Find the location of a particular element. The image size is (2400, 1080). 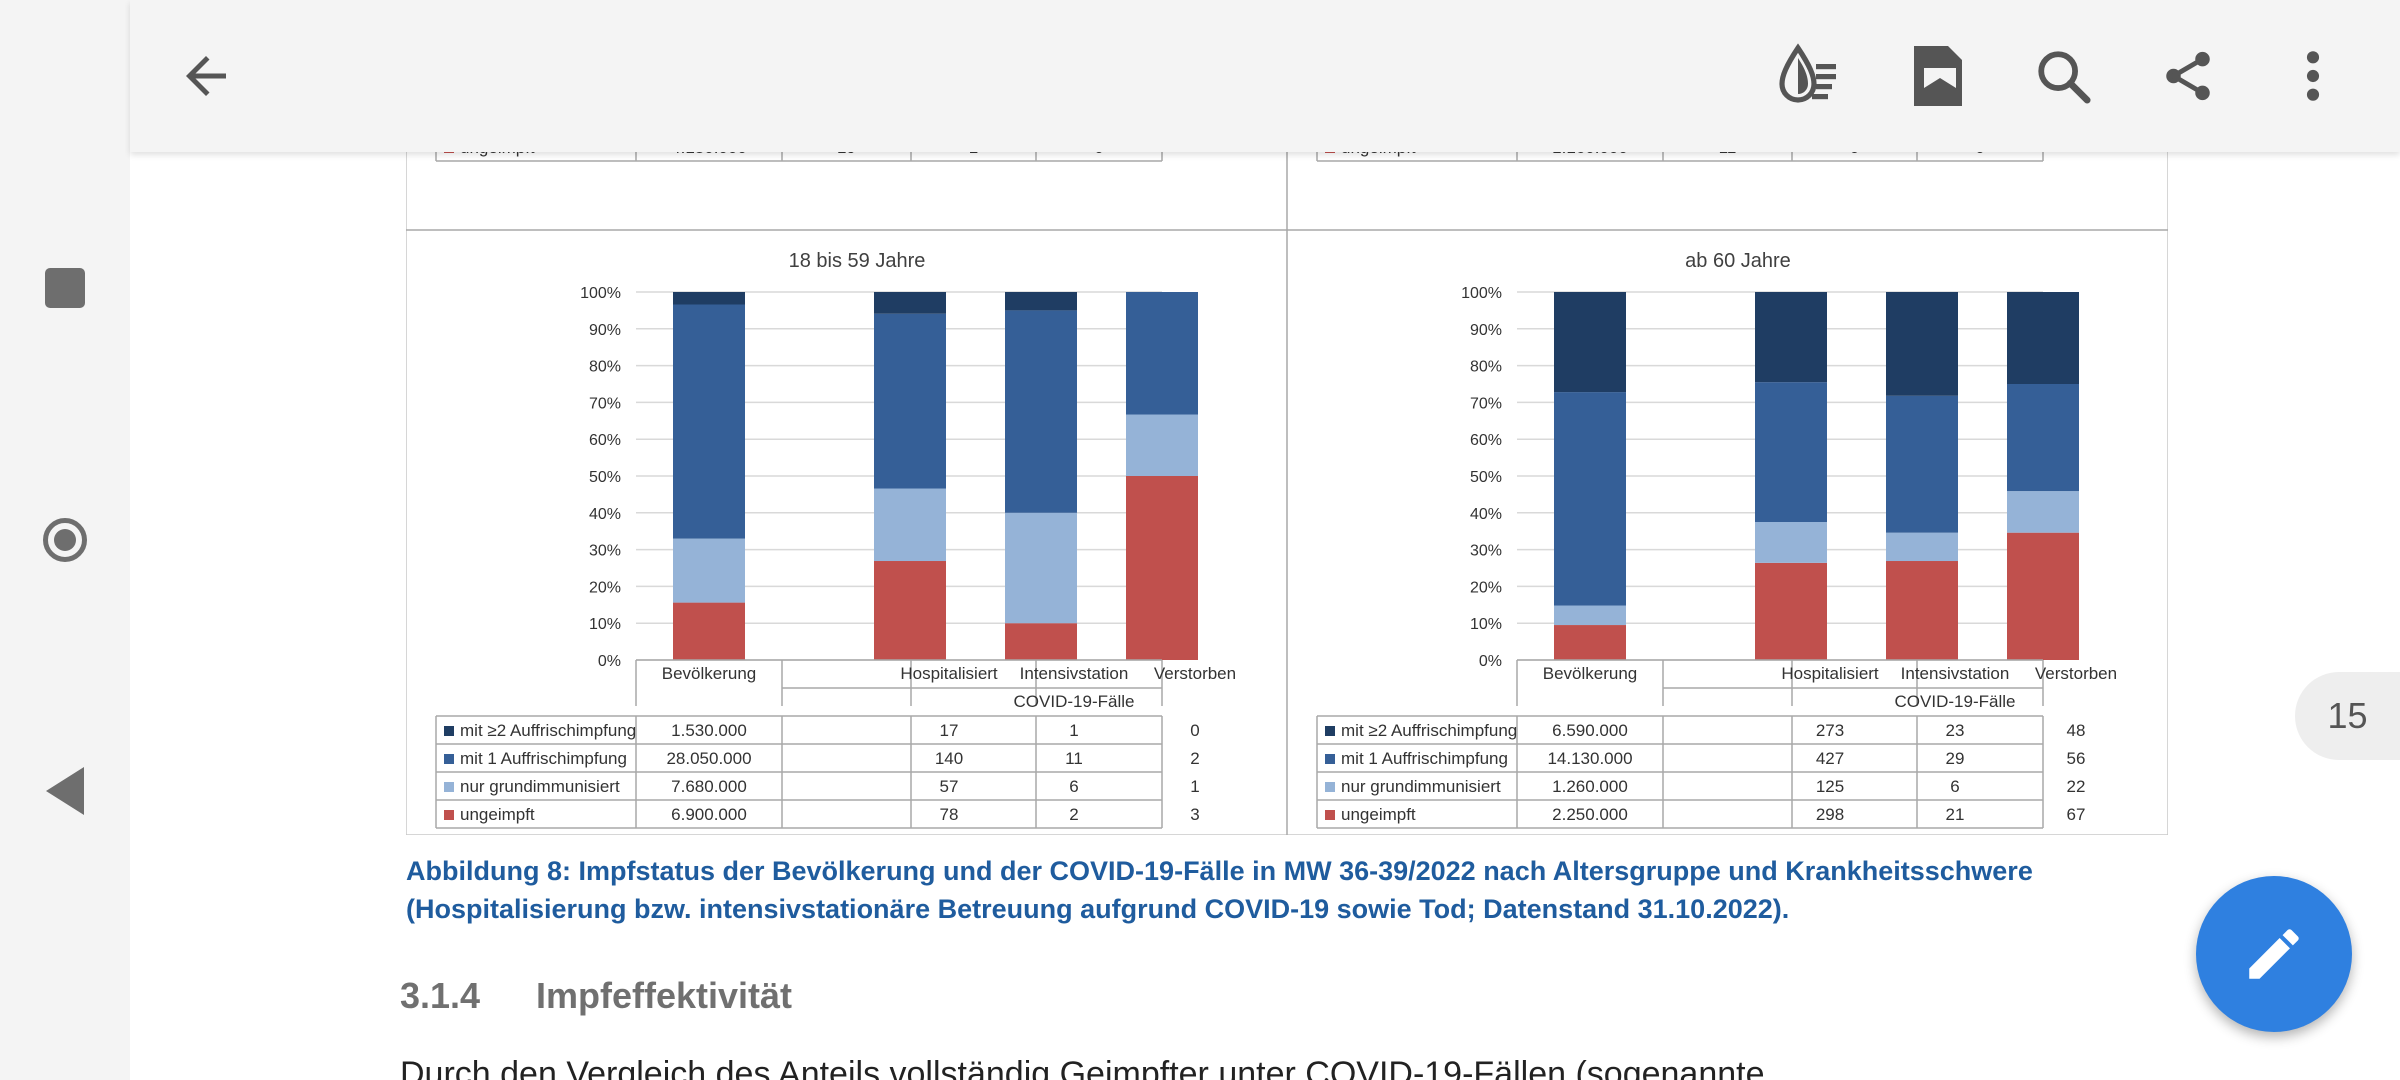

table-population: 6.590.000 is located at coordinates (1590, 730).